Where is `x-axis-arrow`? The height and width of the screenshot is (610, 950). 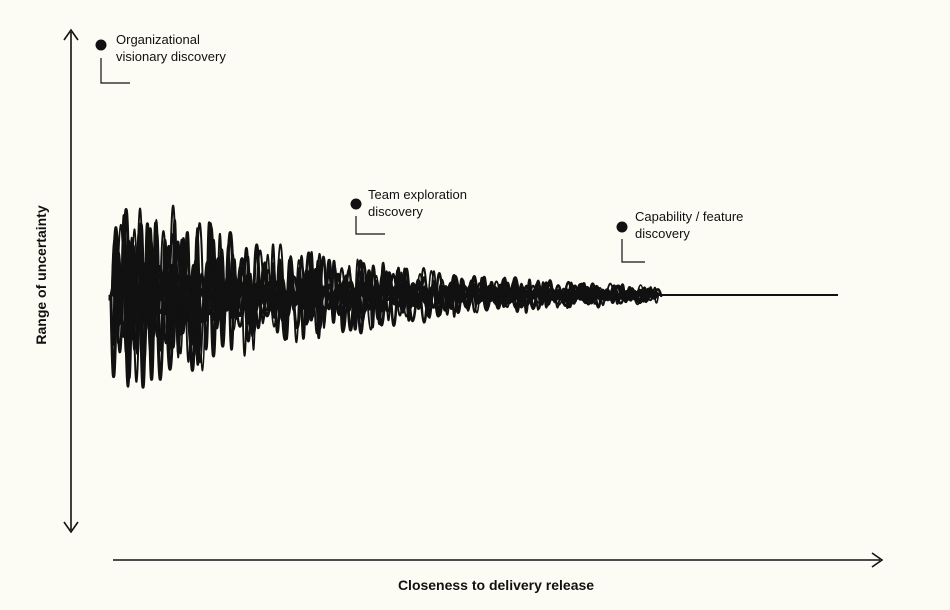
x-axis-arrow is located at coordinates (877, 560).